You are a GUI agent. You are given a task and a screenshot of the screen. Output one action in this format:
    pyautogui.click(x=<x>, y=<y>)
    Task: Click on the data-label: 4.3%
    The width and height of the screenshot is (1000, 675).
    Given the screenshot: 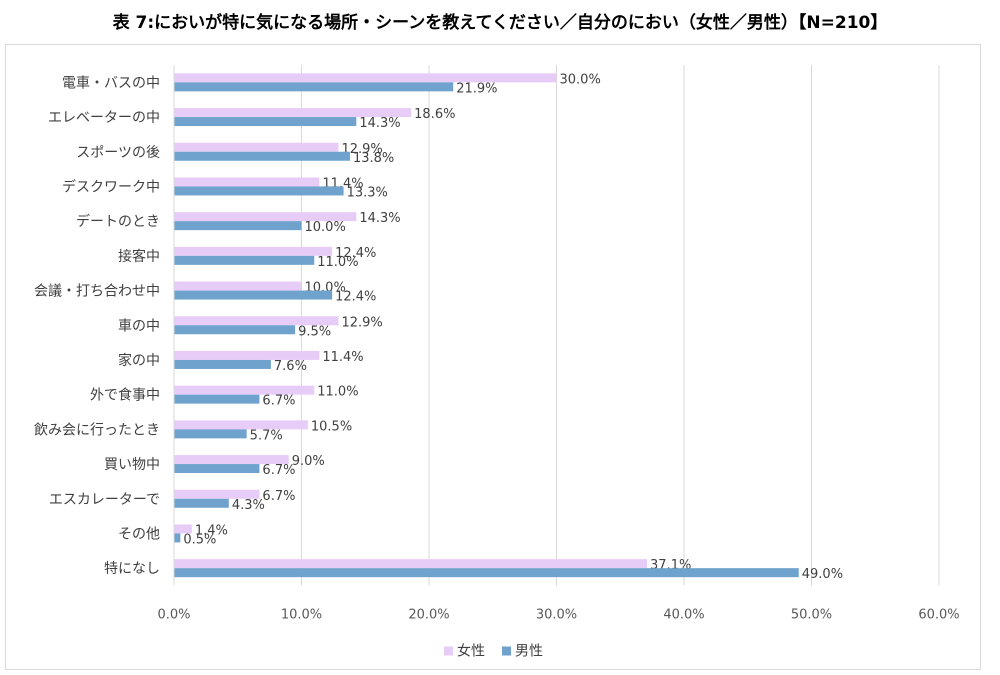 What is the action you would take?
    pyautogui.click(x=248, y=505)
    